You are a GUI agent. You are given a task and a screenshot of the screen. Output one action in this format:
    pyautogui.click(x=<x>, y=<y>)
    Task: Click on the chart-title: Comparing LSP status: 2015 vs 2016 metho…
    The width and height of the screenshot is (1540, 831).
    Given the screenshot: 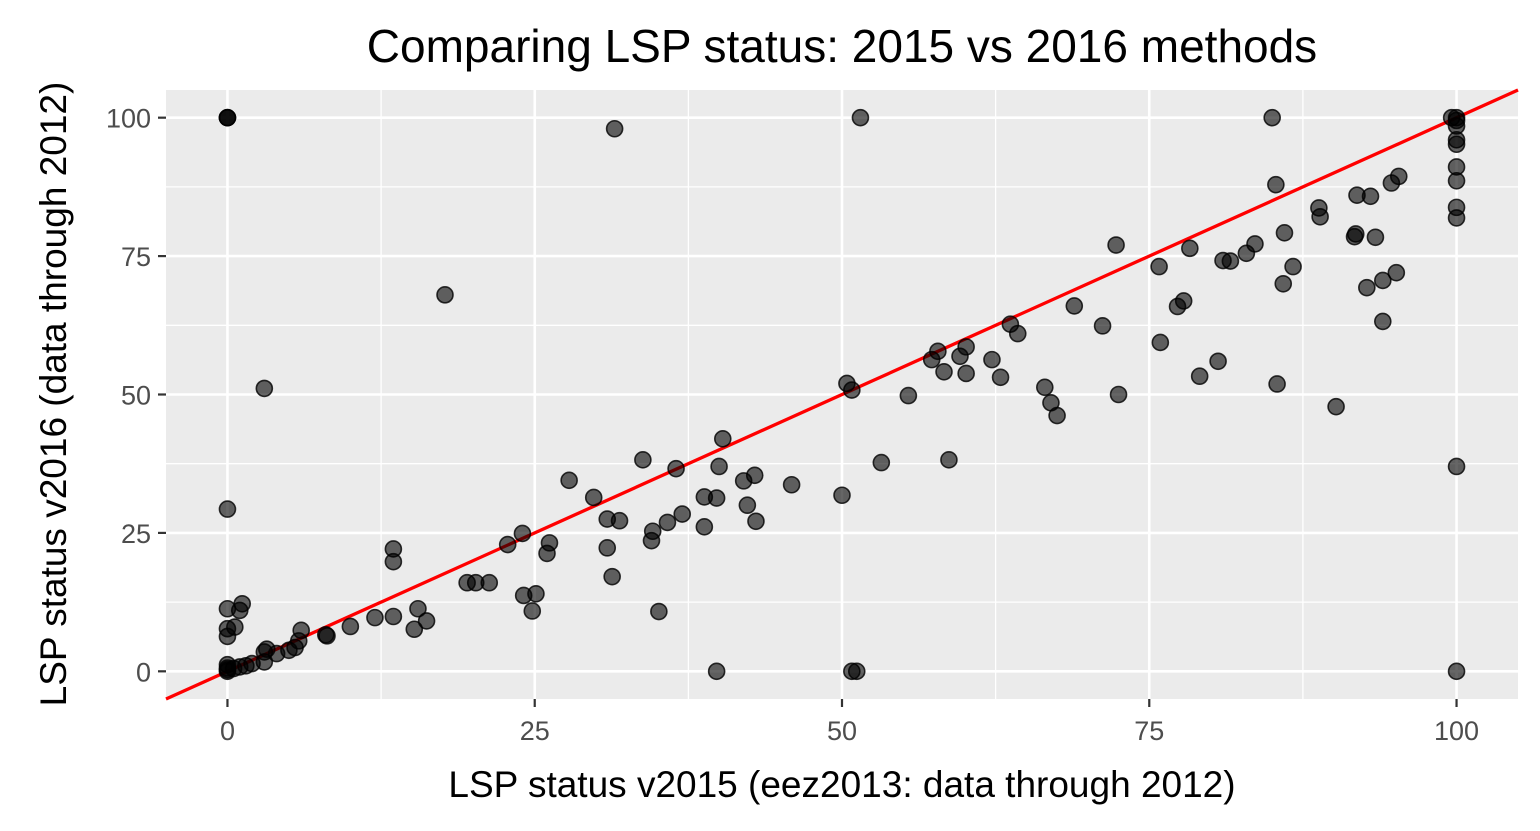 What is the action you would take?
    pyautogui.click(x=842, y=46)
    